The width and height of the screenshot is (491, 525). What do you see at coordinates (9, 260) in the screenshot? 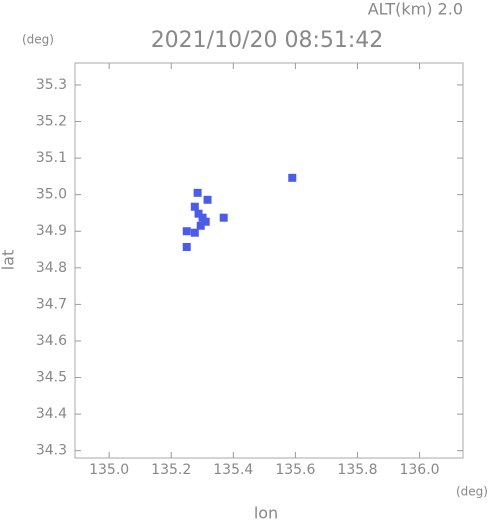
I see `y-axis-label: lat` at bounding box center [9, 260].